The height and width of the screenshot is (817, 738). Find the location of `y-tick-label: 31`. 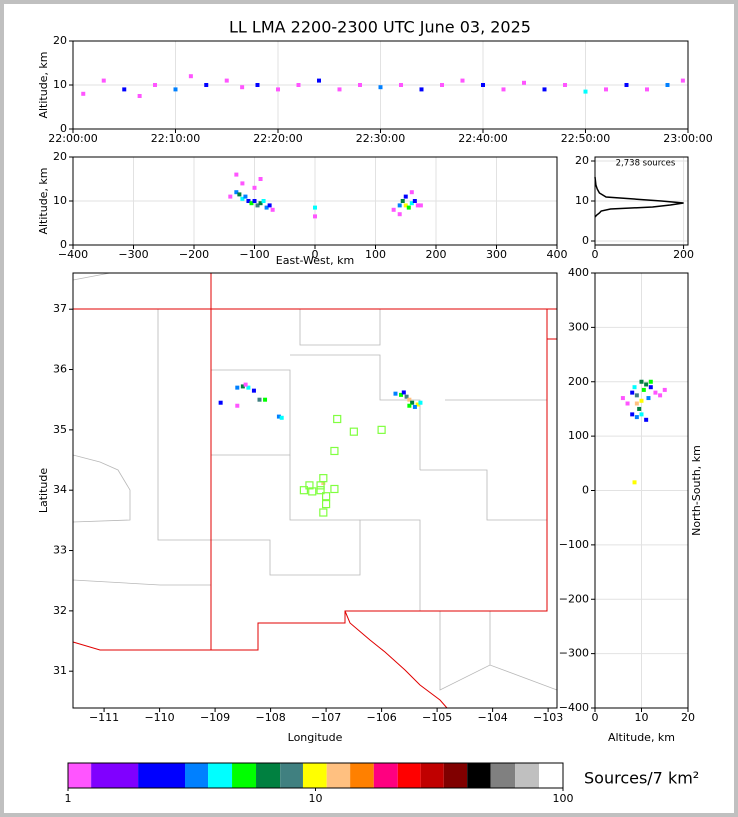

y-tick-label: 31 is located at coordinates (60, 670).